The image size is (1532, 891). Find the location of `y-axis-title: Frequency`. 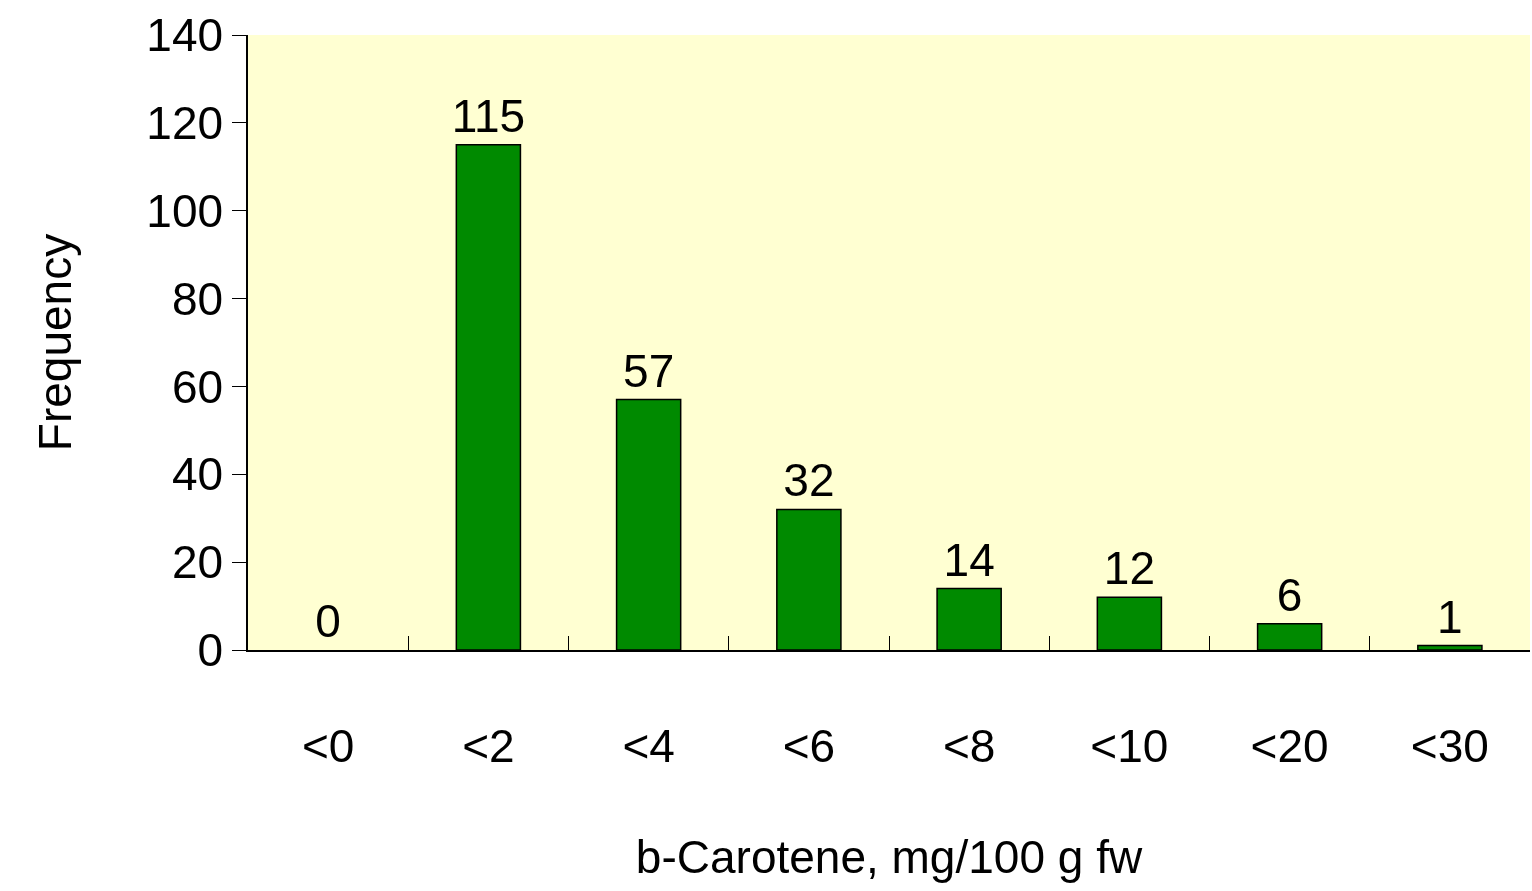

y-axis-title: Frequency is located at coordinates (55, 342).